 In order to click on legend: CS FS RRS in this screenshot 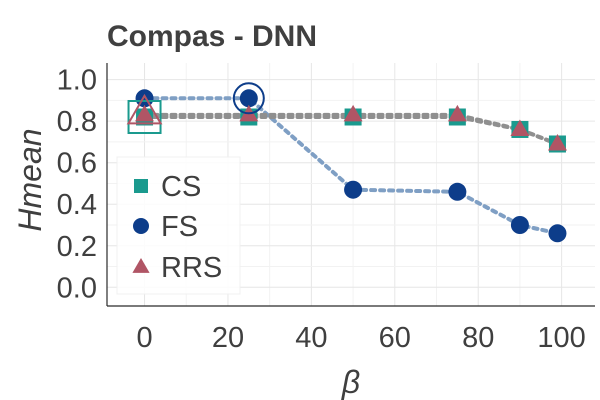, I will do `click(178, 225)`.